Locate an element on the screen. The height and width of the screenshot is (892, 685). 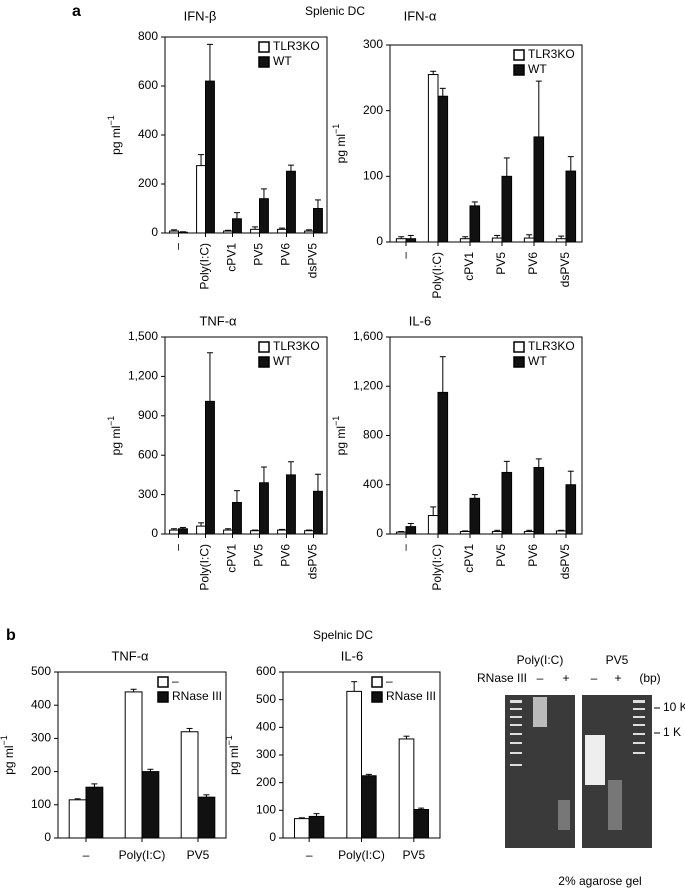
legend-label: – is located at coordinates (389, 681).